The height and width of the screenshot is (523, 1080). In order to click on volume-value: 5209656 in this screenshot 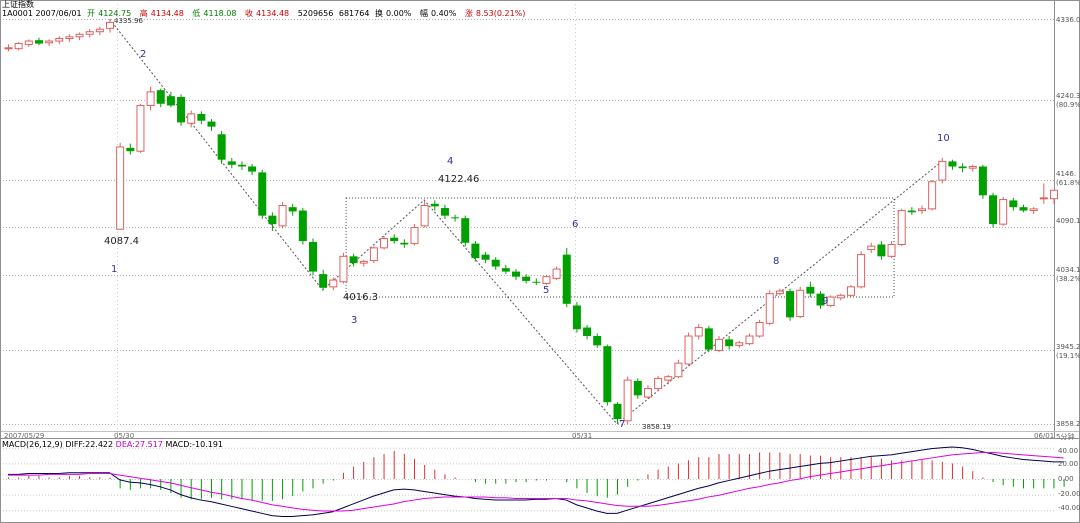, I will do `click(315, 13)`.